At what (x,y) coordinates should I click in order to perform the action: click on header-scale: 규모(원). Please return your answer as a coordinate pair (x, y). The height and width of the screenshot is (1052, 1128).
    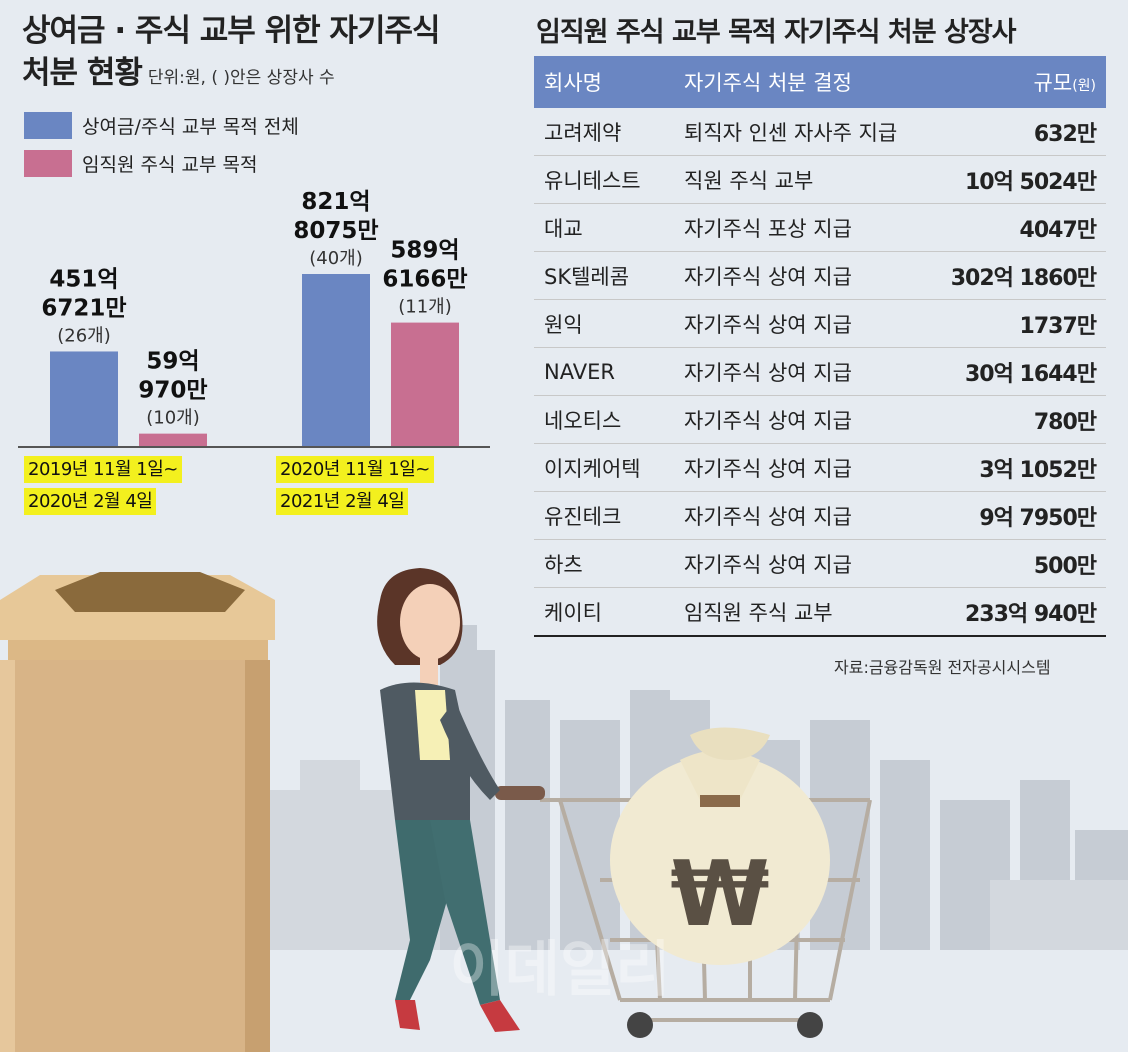
    Looking at the image, I should click on (1011, 82).